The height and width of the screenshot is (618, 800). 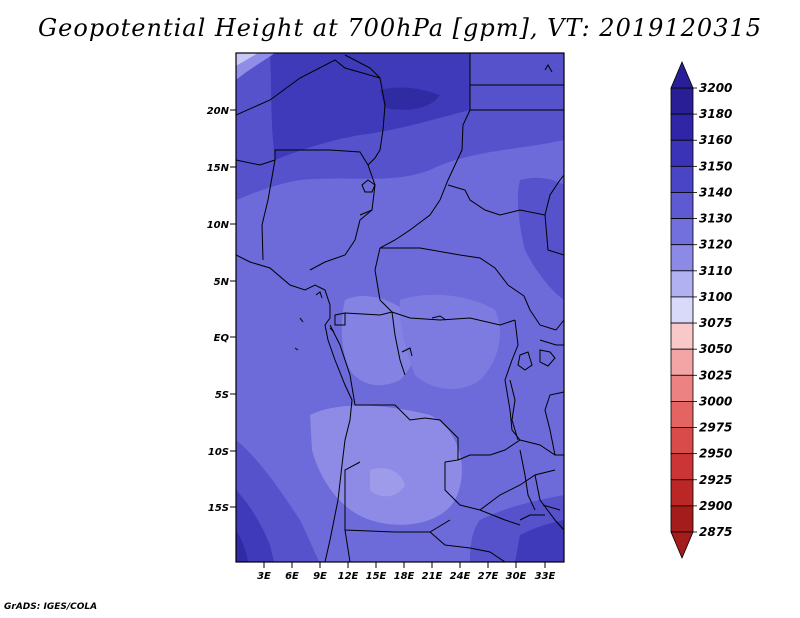 I want to click on lon-label: 30E, so click(x=516, y=576).